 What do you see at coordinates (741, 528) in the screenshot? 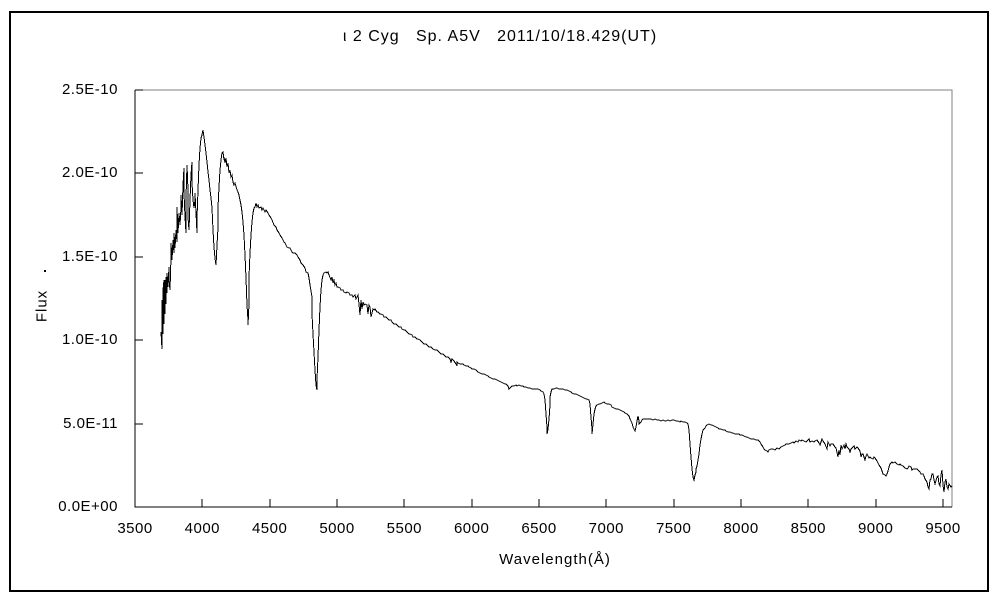
I see `x-tick-label: 8000` at bounding box center [741, 528].